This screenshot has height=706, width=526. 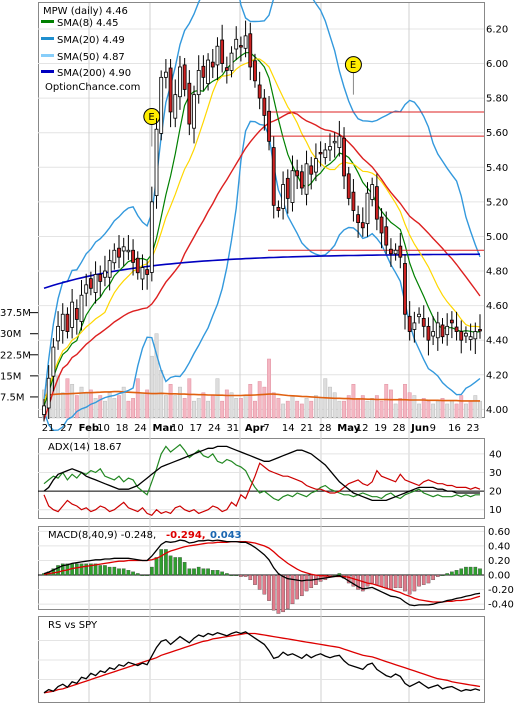 I want to click on x-tick-label: 18, so click(x=122, y=428).